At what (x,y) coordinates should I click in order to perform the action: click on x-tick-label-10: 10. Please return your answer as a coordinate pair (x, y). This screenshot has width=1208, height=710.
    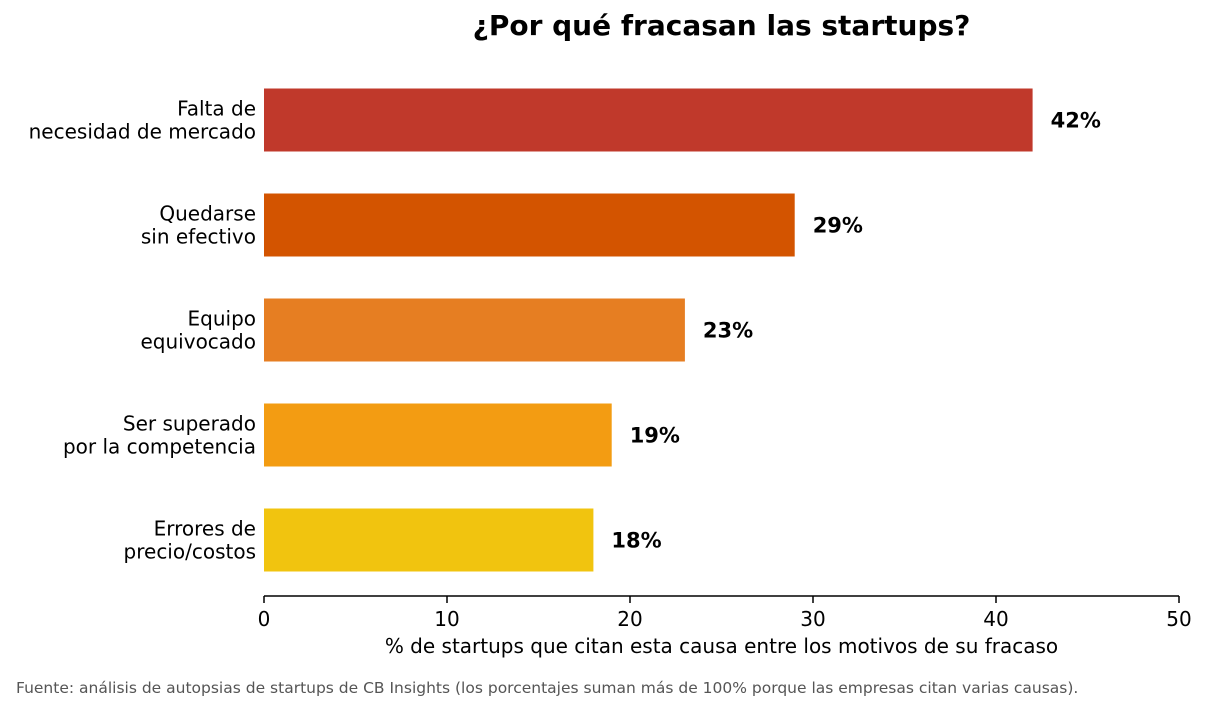
    Looking at the image, I should click on (446, 619).